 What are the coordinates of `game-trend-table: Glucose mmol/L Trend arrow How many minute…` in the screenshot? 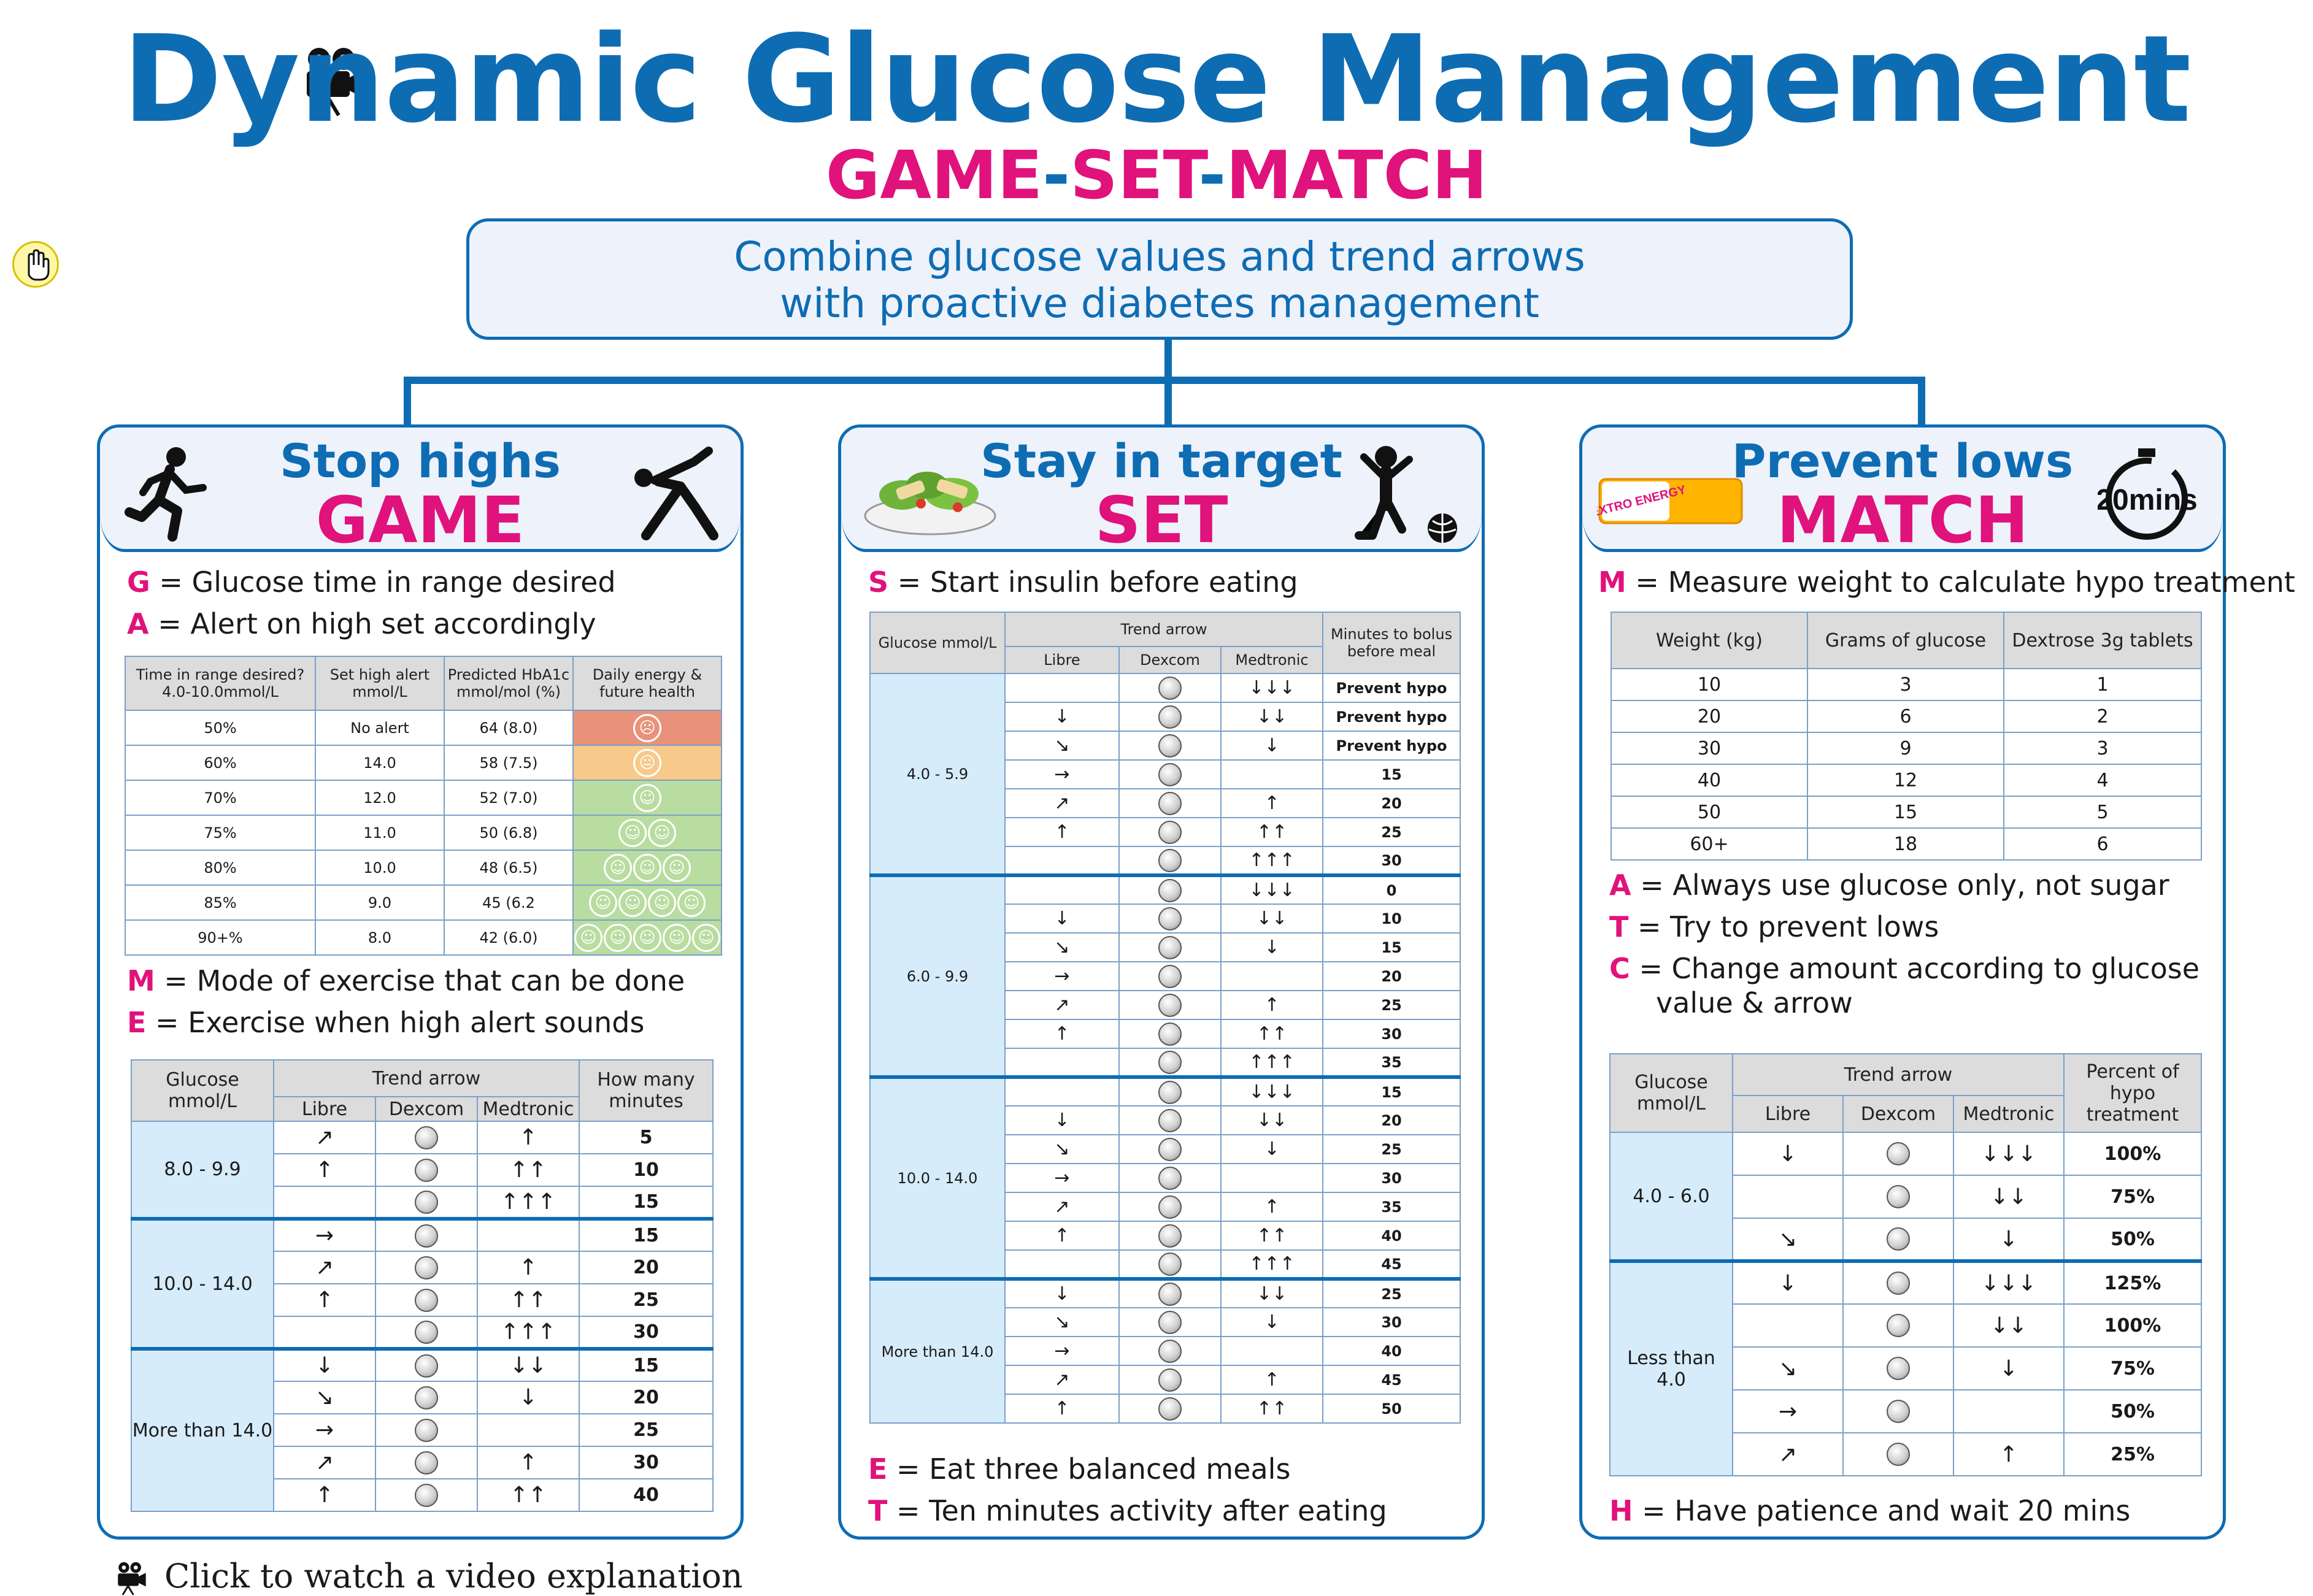 It's located at (422, 1285).